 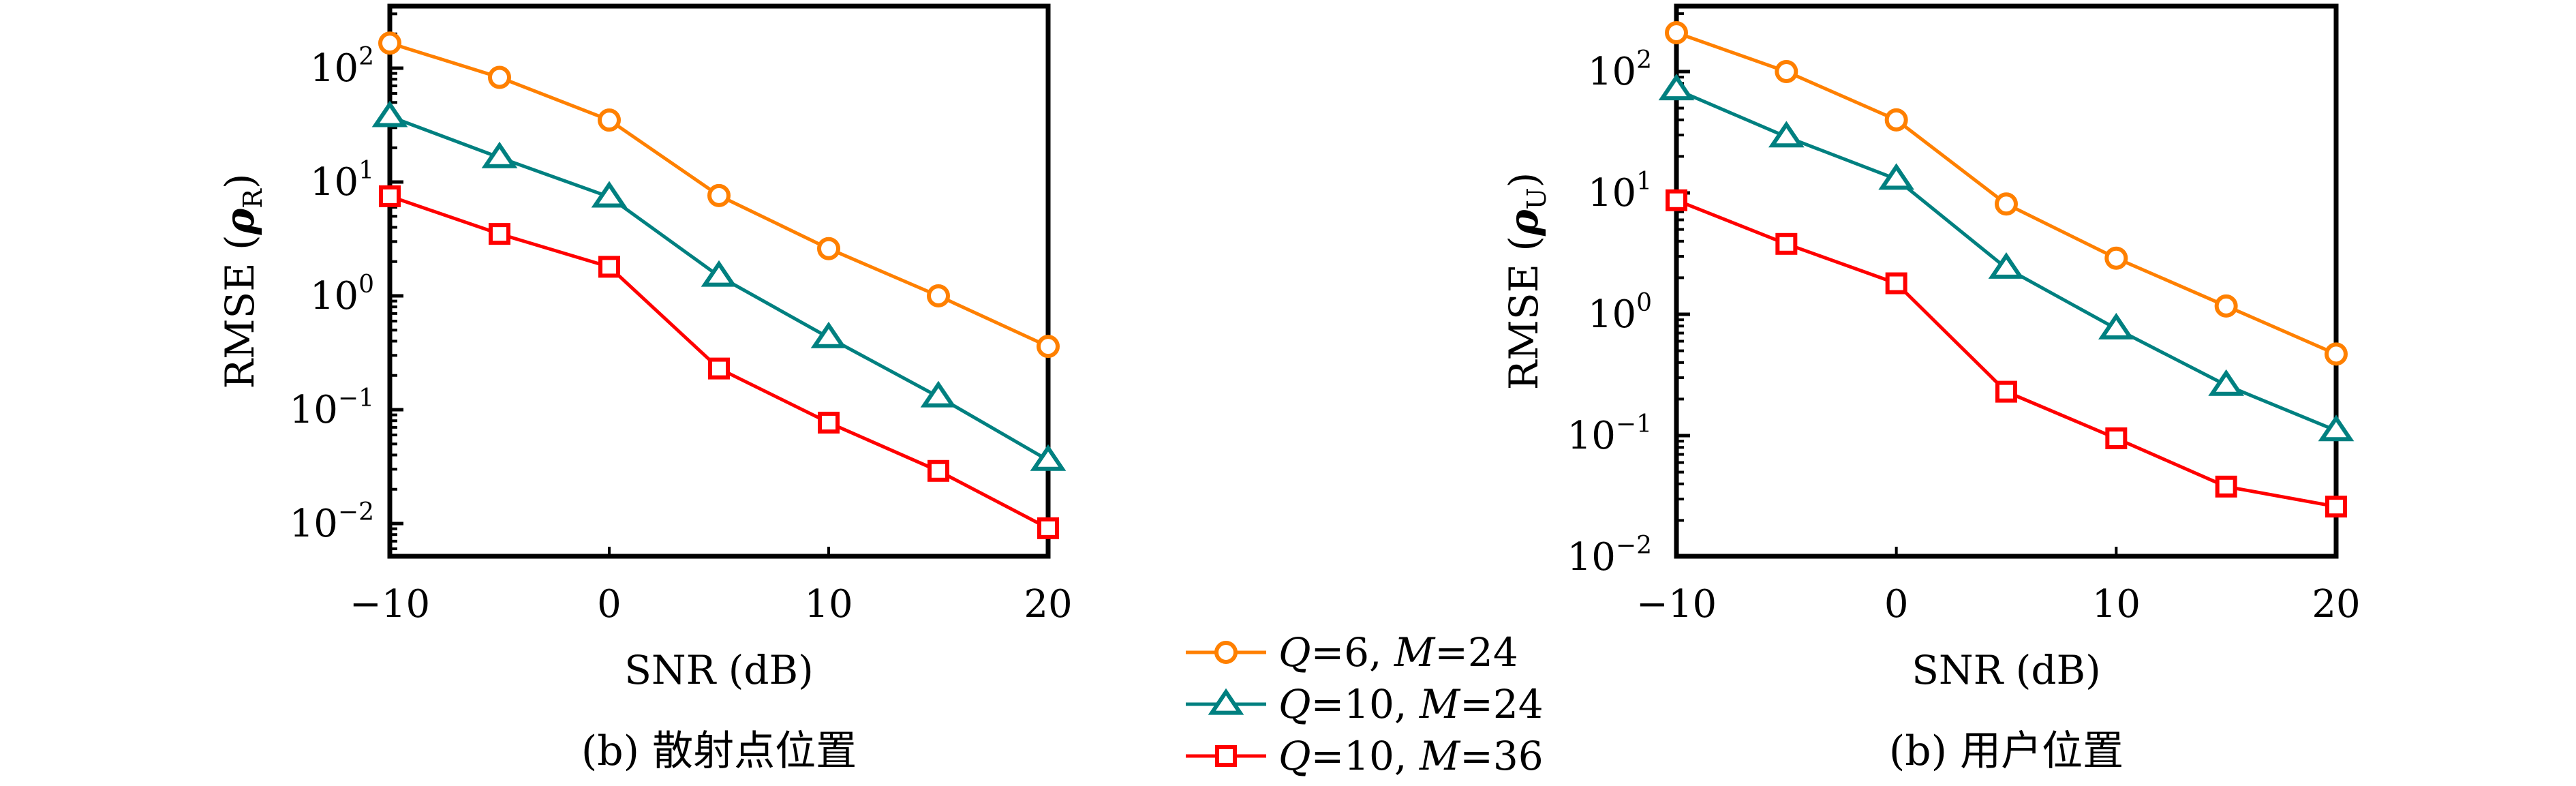 I want to click on legend-swatch-square, so click(x=1226, y=756).